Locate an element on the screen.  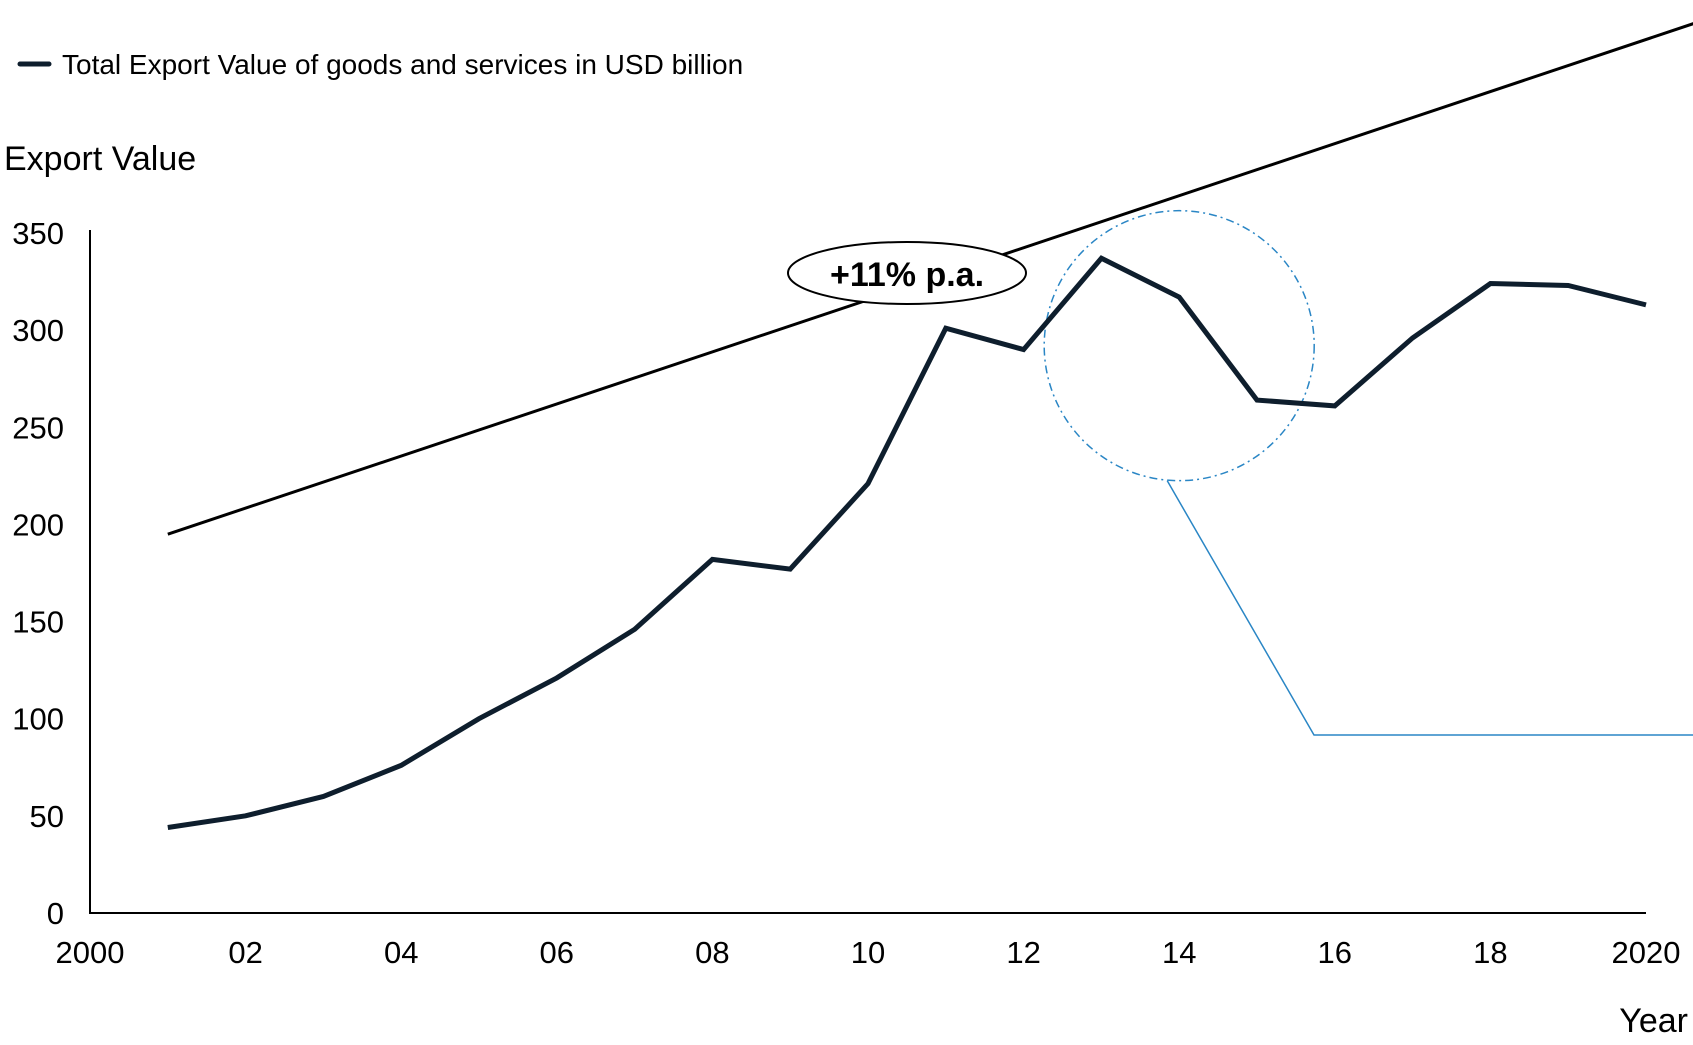
x-tick-labels: 2000 02 04 06 08 10 12 14 16 18 2020 is located at coordinates (868, 952).